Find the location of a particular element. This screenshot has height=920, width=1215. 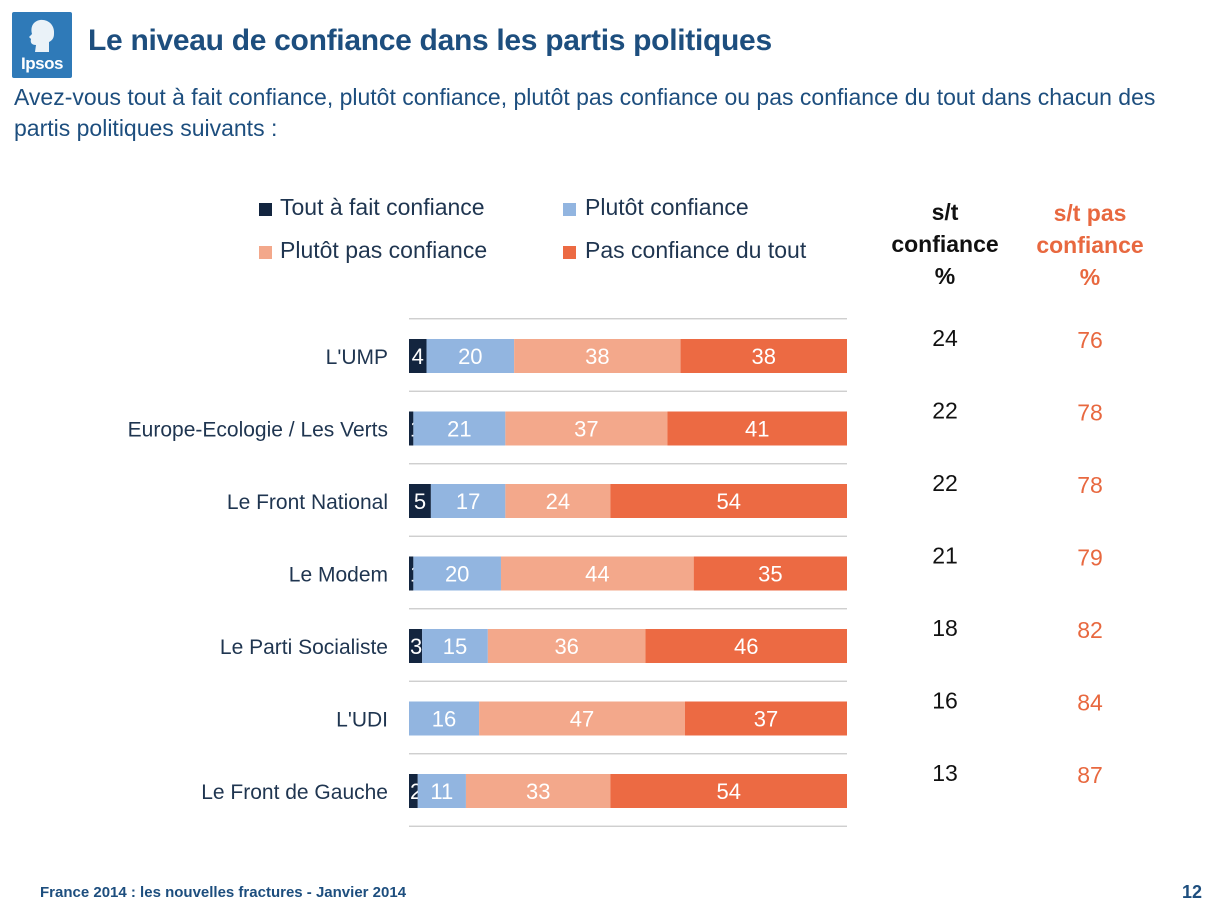

column-header-confiance-line2: confiance is located at coordinates (945, 244).